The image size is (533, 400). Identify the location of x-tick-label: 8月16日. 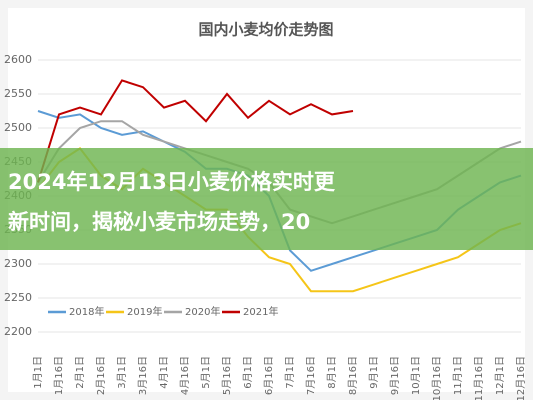
(353, 375).